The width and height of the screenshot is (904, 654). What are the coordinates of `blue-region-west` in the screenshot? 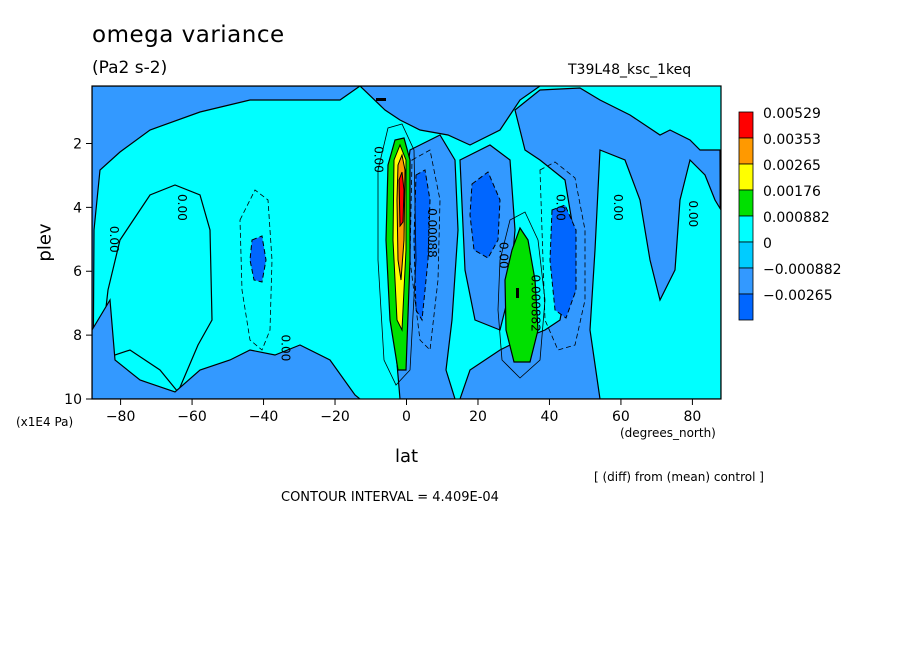 It's located at (227, 242).